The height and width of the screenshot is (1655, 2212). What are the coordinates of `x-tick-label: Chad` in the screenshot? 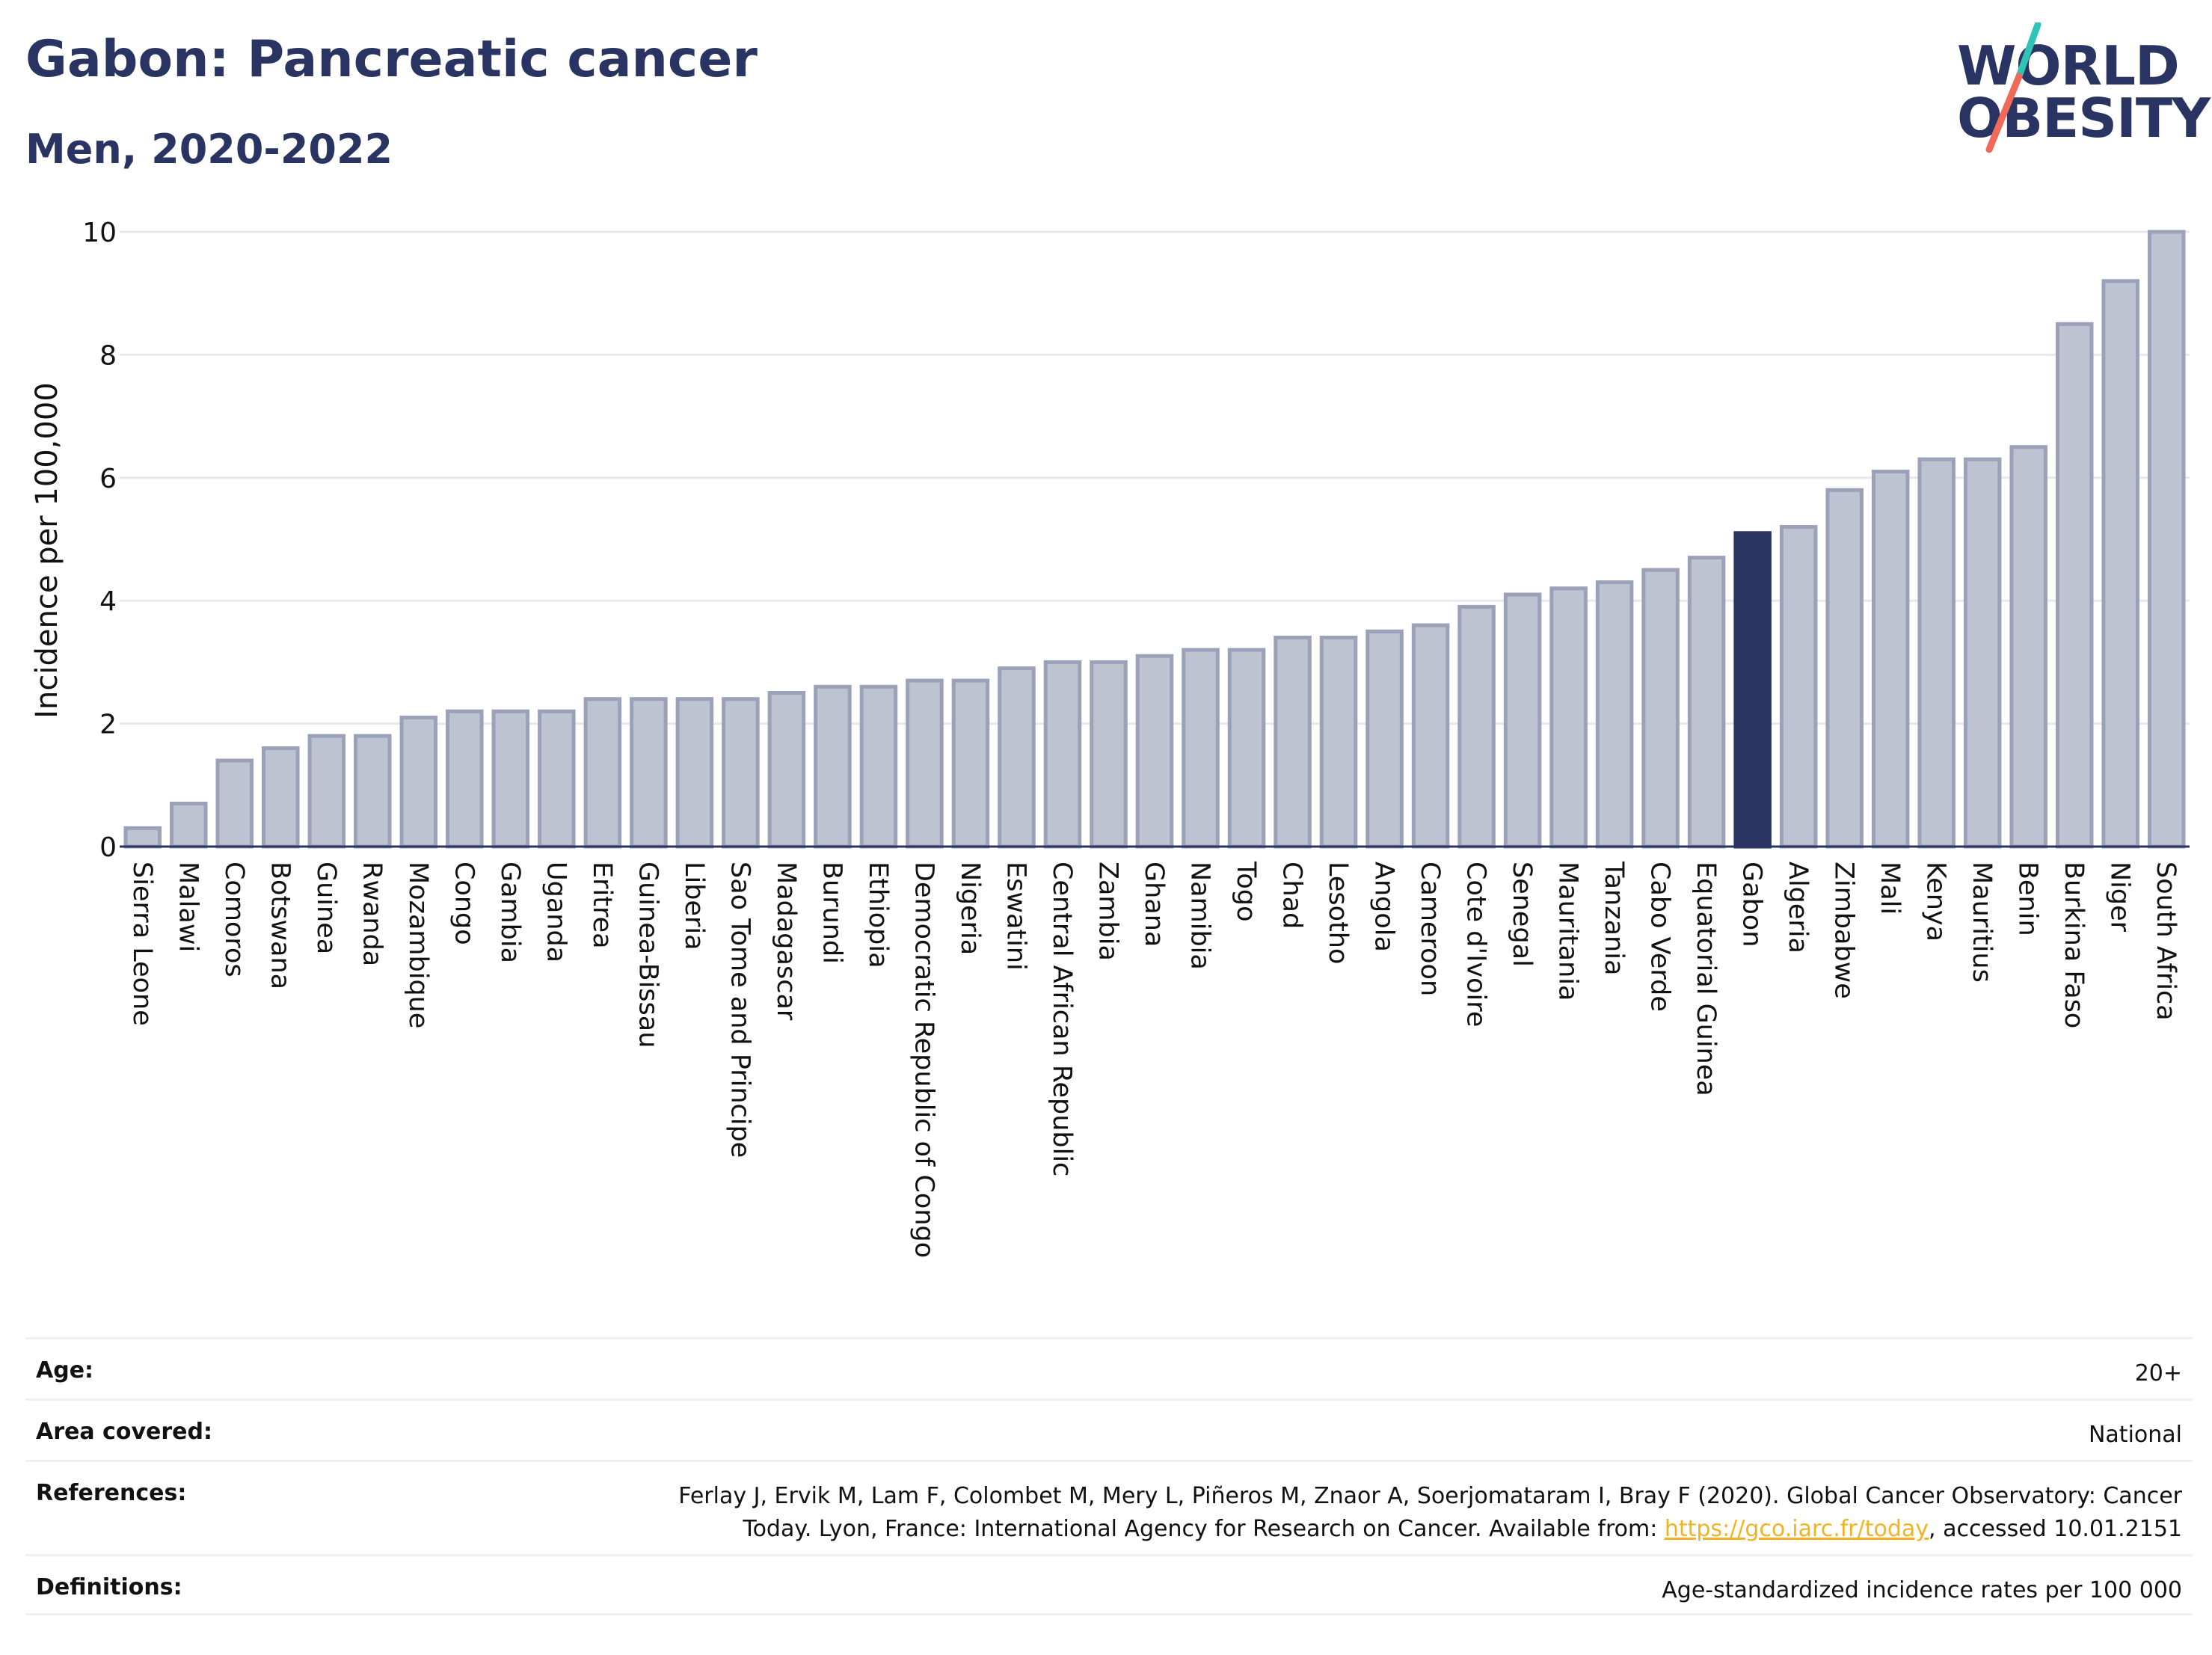 It's located at (1292, 895).